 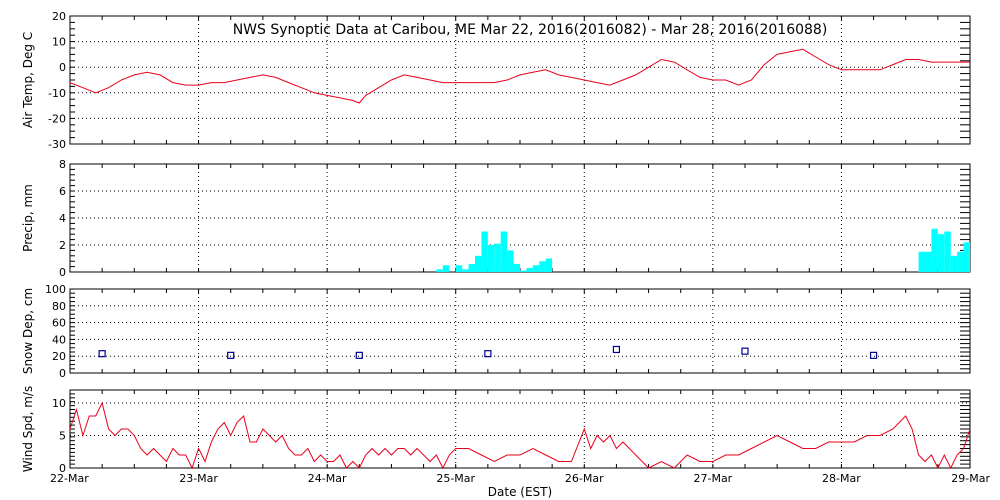 What do you see at coordinates (59, 323) in the screenshot?
I see `y-tick-label: 60` at bounding box center [59, 323].